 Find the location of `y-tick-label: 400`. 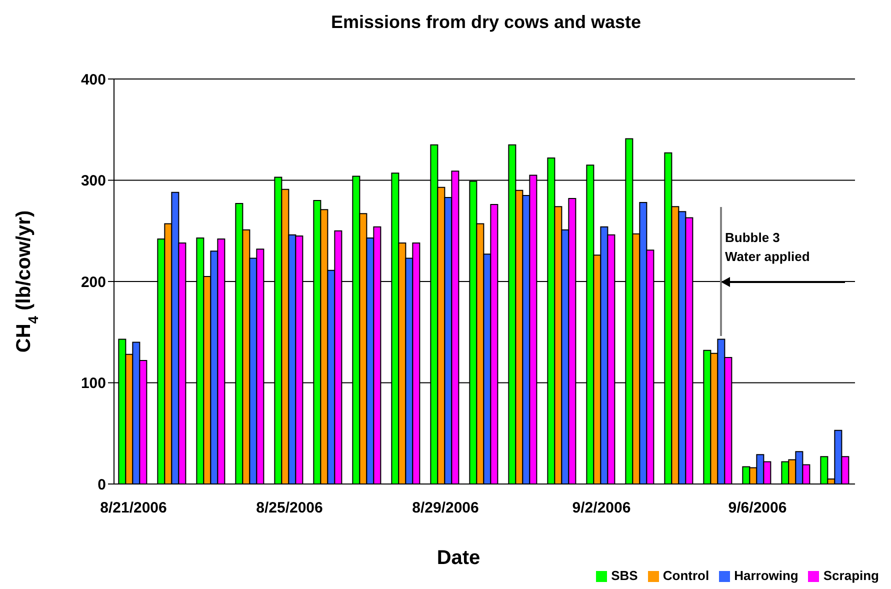

y-tick-label: 400 is located at coordinates (93, 79).